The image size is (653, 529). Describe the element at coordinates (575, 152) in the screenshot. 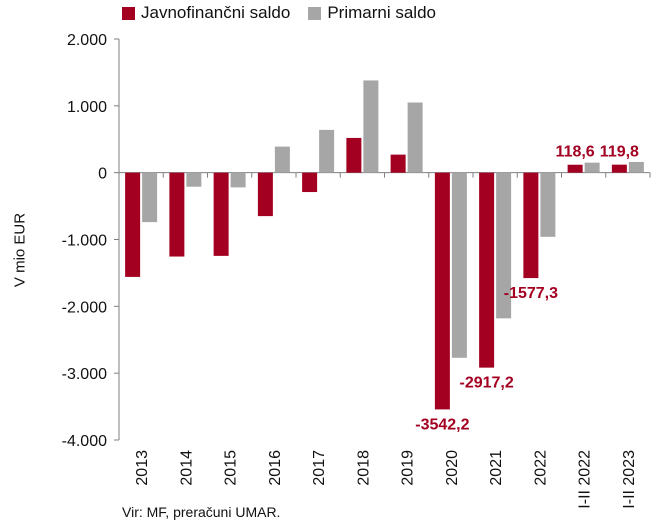

I see `data-label: 118,6` at that location.